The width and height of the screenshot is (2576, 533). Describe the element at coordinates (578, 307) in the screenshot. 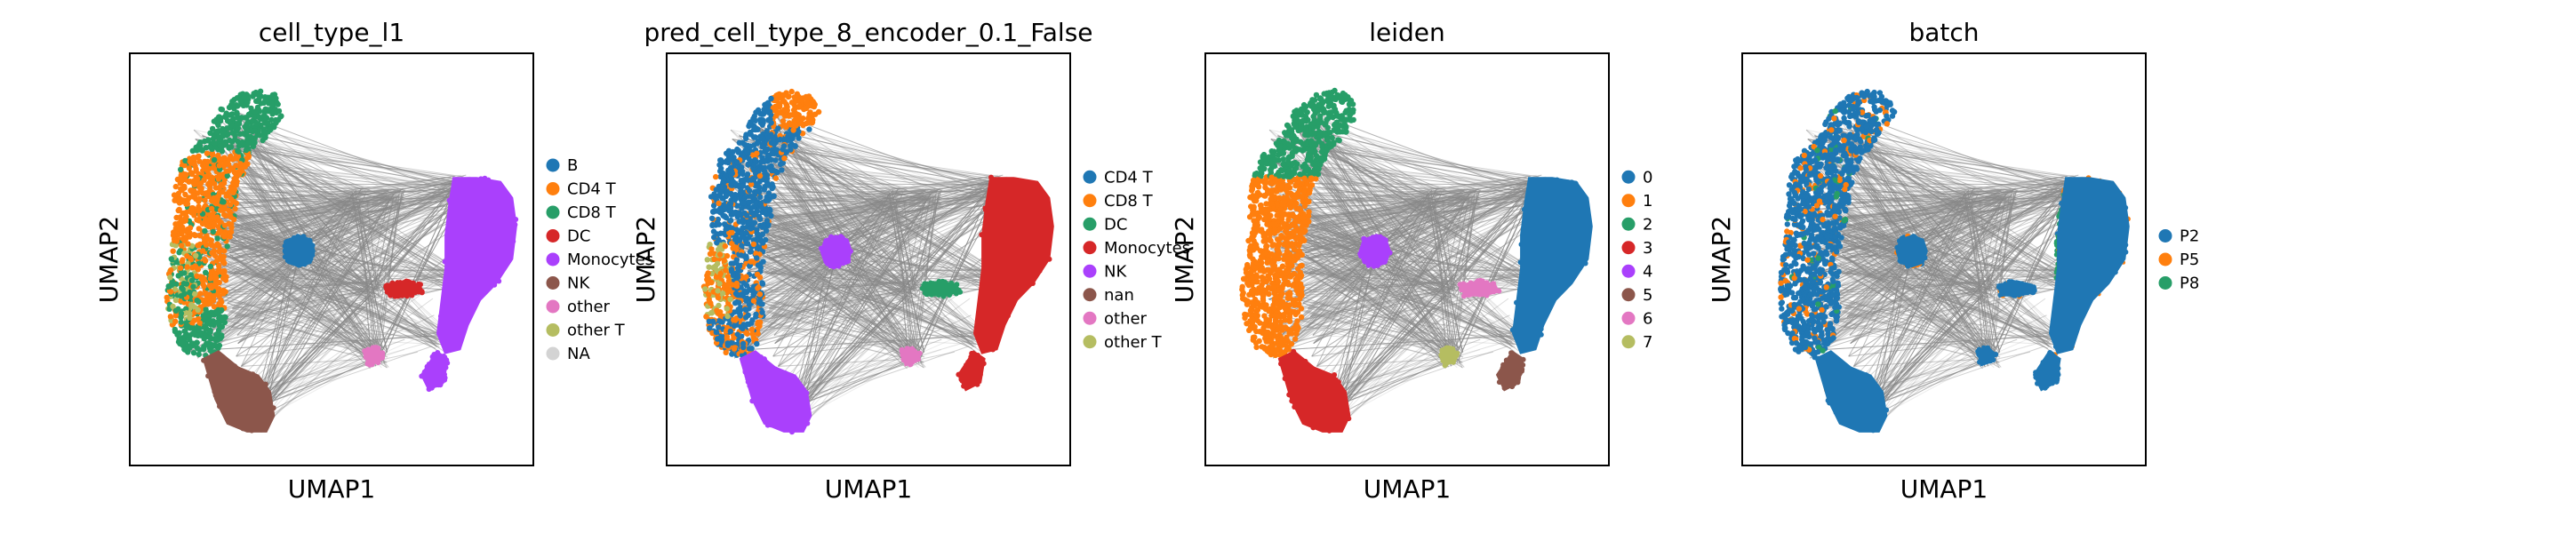

I see `legend-item: other` at that location.